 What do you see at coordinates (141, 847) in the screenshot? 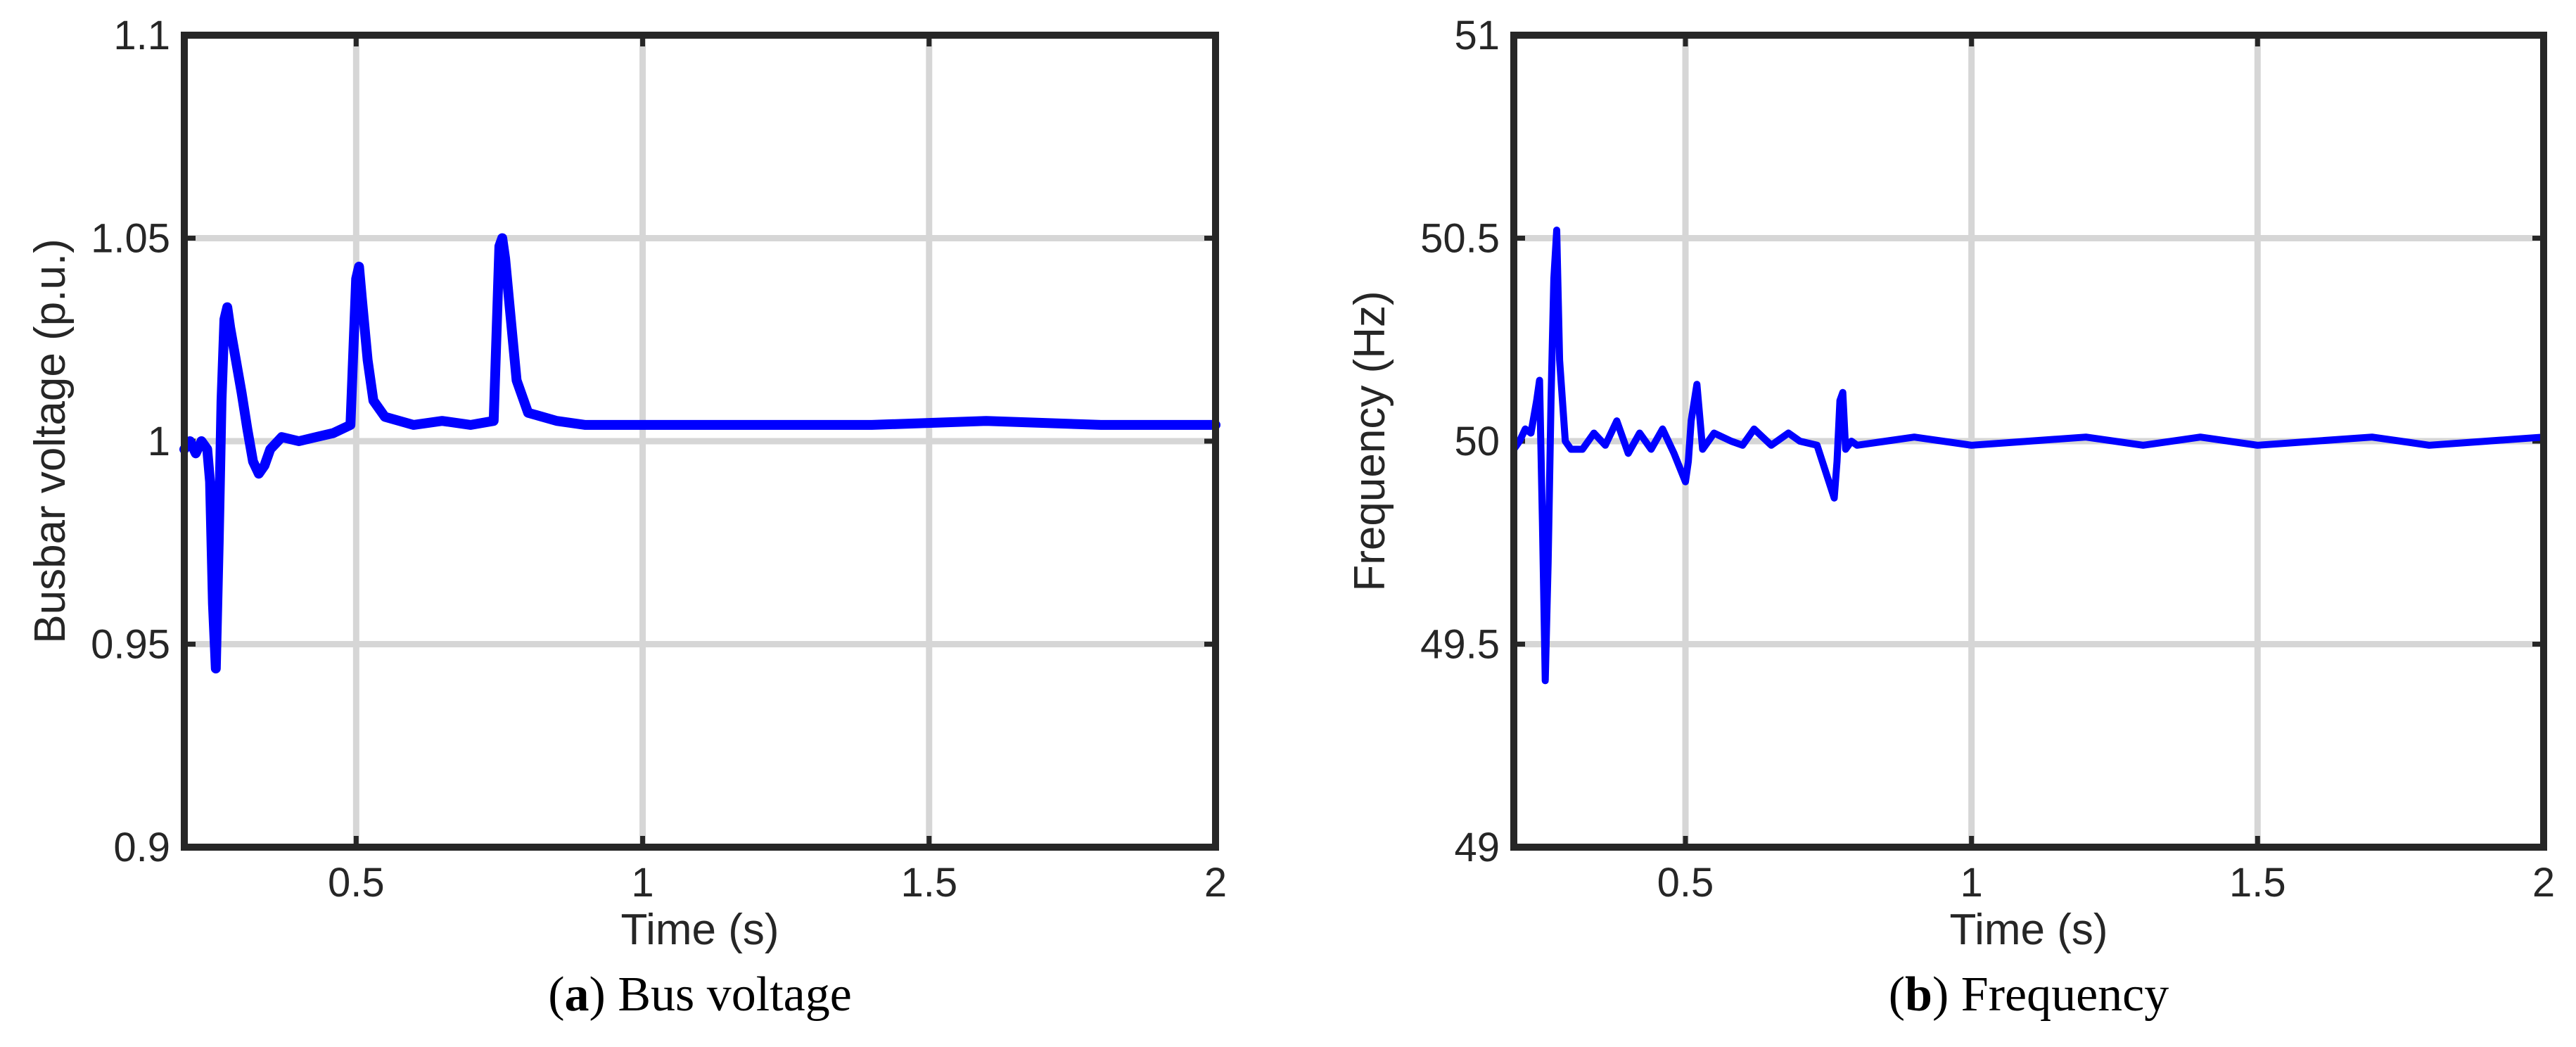
I see `y-tick-label: 0.9` at bounding box center [141, 847].